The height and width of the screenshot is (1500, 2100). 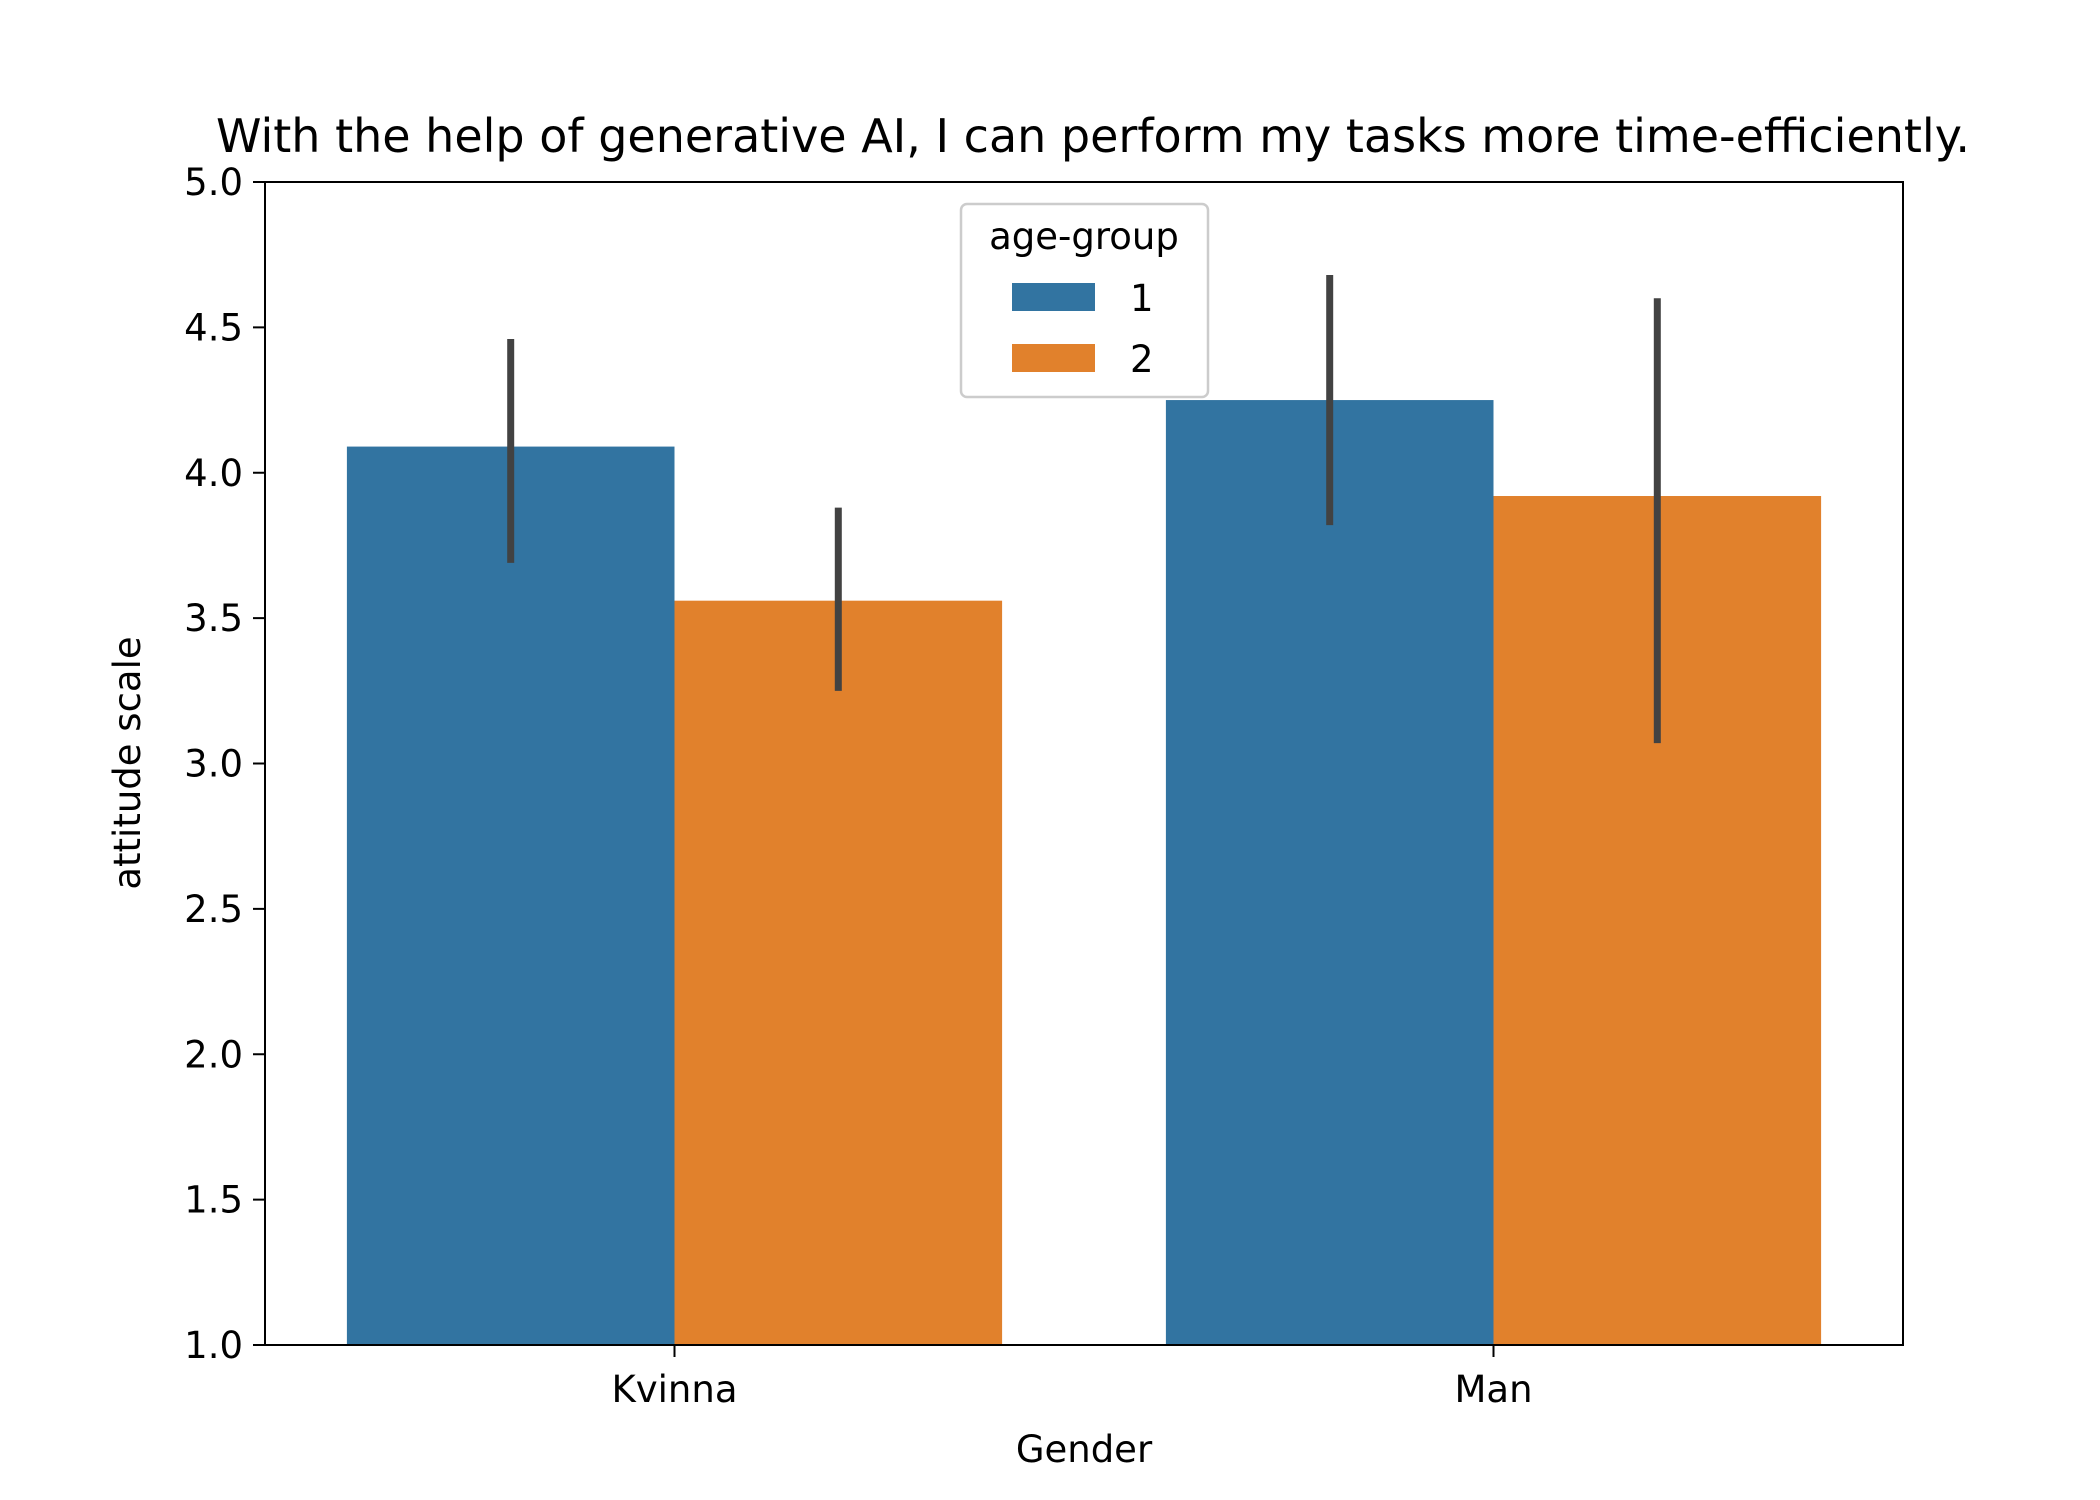 I want to click on y-axis: 1.0 1.5 2.0 2.5 3.0 3.5 4.0 4.5 5.0, so click(x=224, y=764).